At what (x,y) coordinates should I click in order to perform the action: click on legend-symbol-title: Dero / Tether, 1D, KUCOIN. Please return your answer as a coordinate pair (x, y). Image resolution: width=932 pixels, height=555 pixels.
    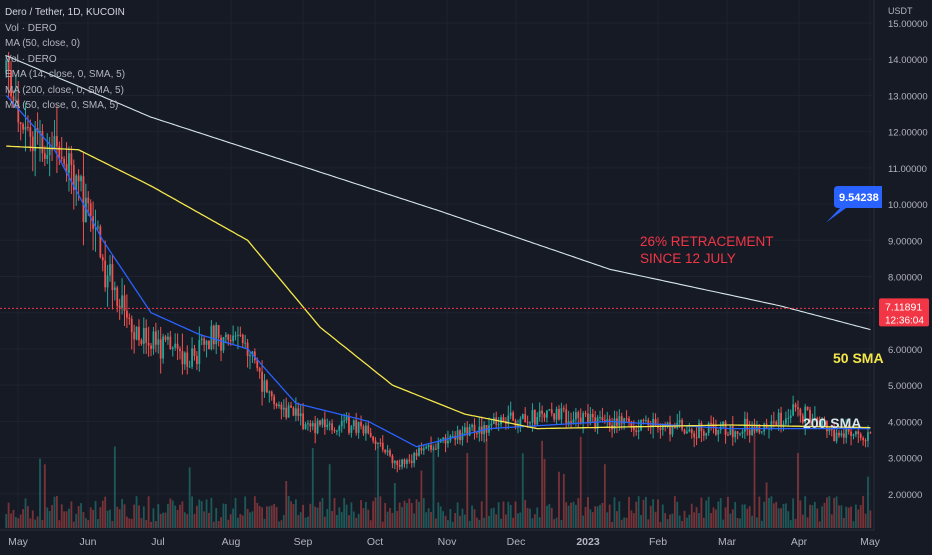
    Looking at the image, I should click on (65, 12).